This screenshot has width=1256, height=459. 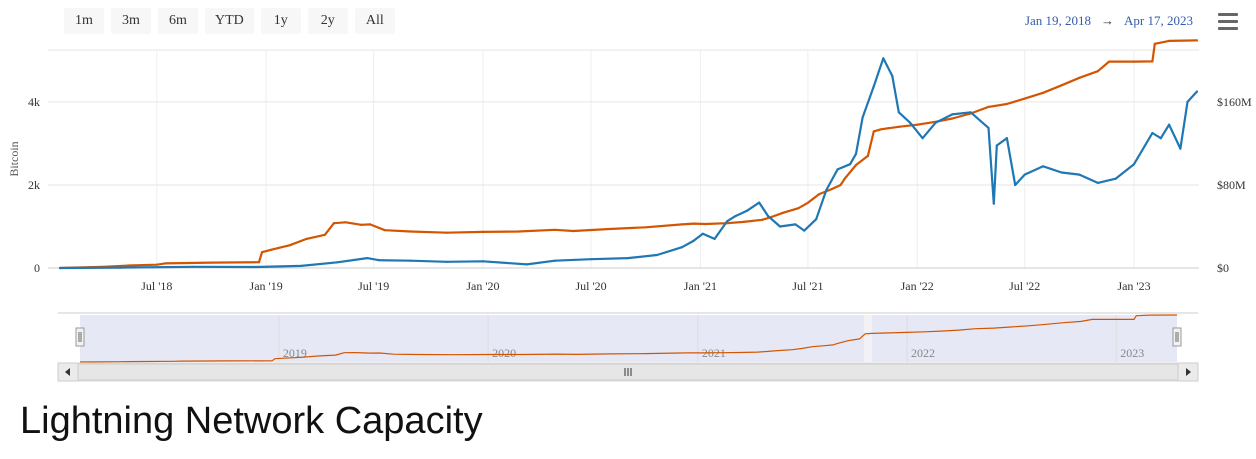 What do you see at coordinates (131, 21) in the screenshot?
I see `range-button-3m: 3m` at bounding box center [131, 21].